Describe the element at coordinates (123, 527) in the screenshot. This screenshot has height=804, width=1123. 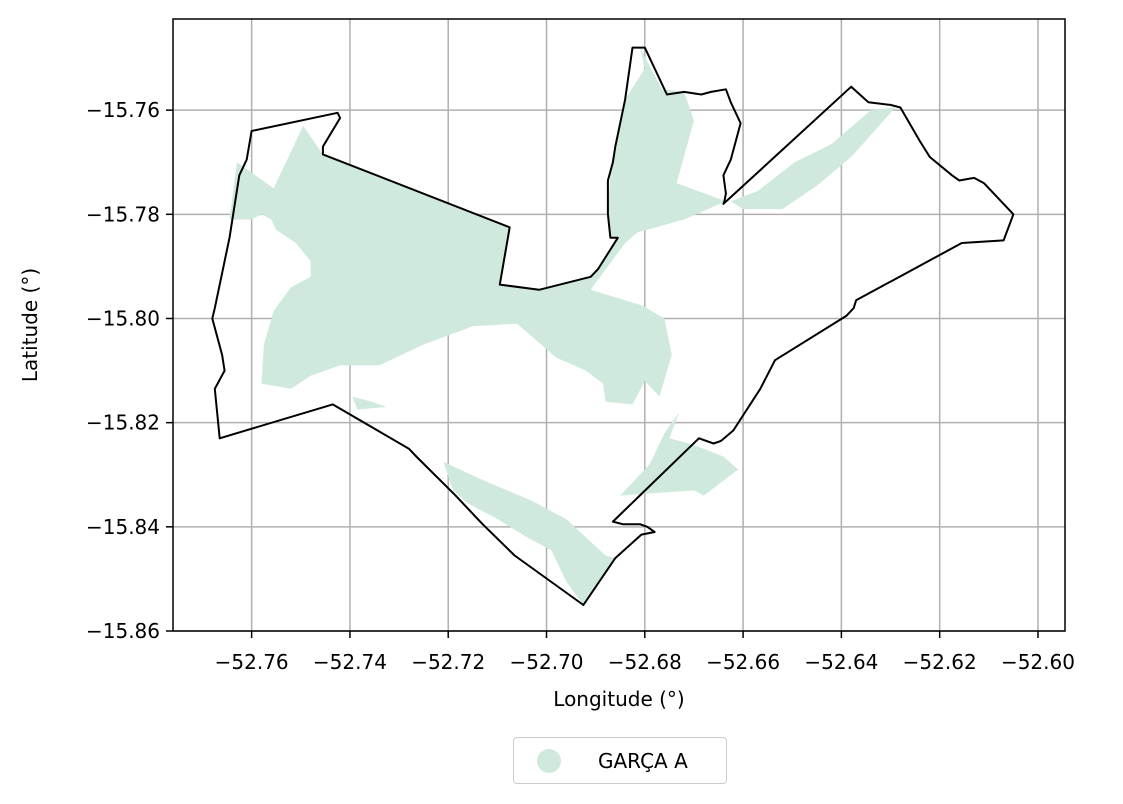
I see `y-tick-label: −15.84` at that location.